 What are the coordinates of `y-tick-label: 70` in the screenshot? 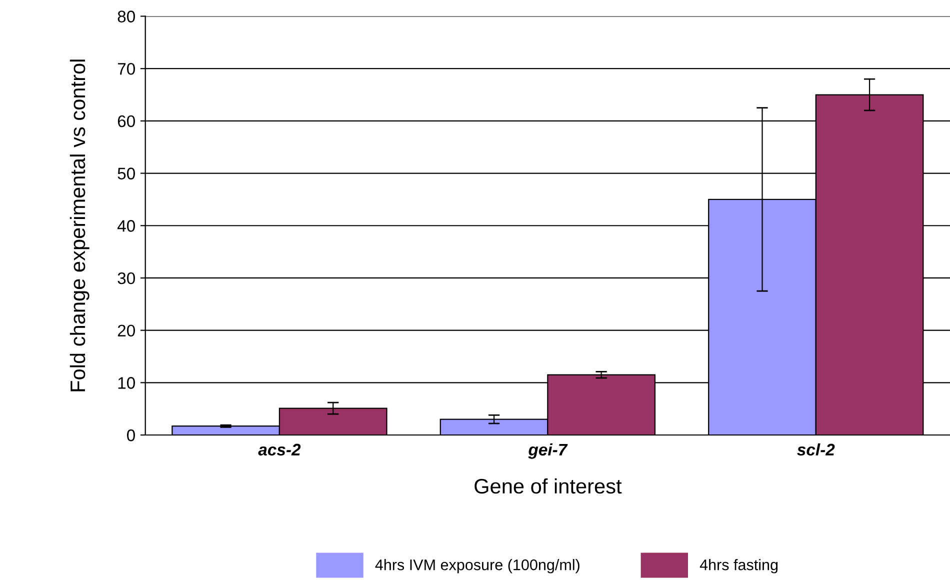 It's located at (126, 68).